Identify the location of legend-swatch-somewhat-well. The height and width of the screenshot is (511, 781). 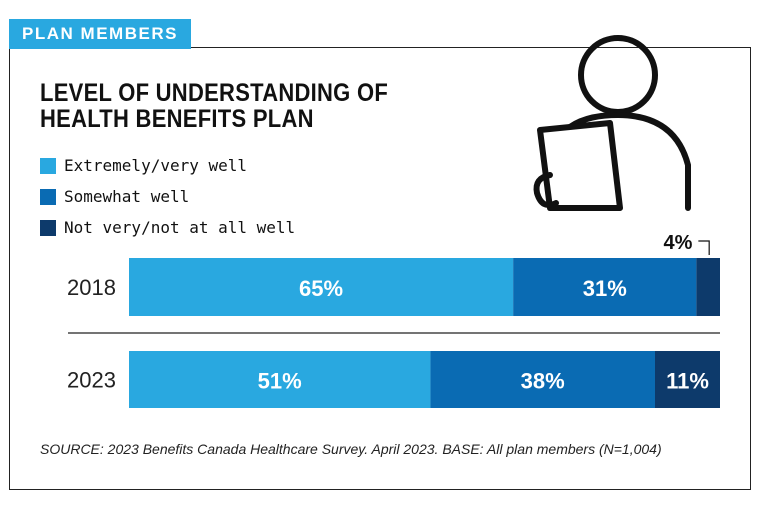
(48, 196).